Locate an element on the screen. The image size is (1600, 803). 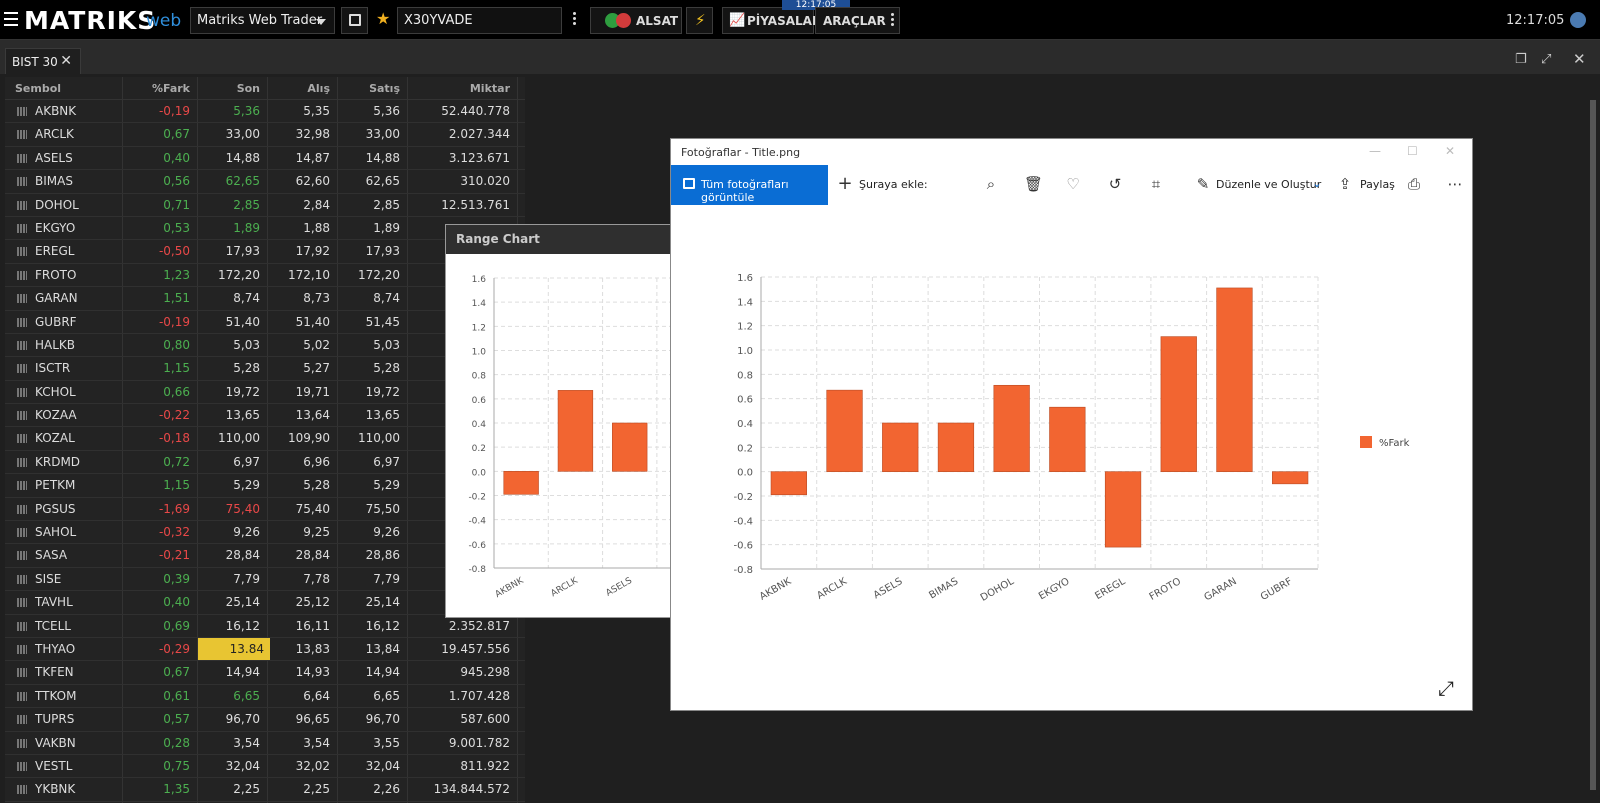
table-row: ASELS 0,40 14,88 14,87 14,88 3.123.671 is located at coordinates (265, 159).